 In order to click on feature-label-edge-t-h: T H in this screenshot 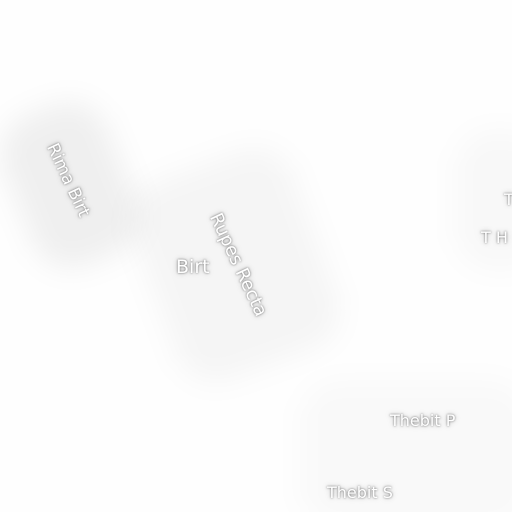, I will do `click(494, 237)`.